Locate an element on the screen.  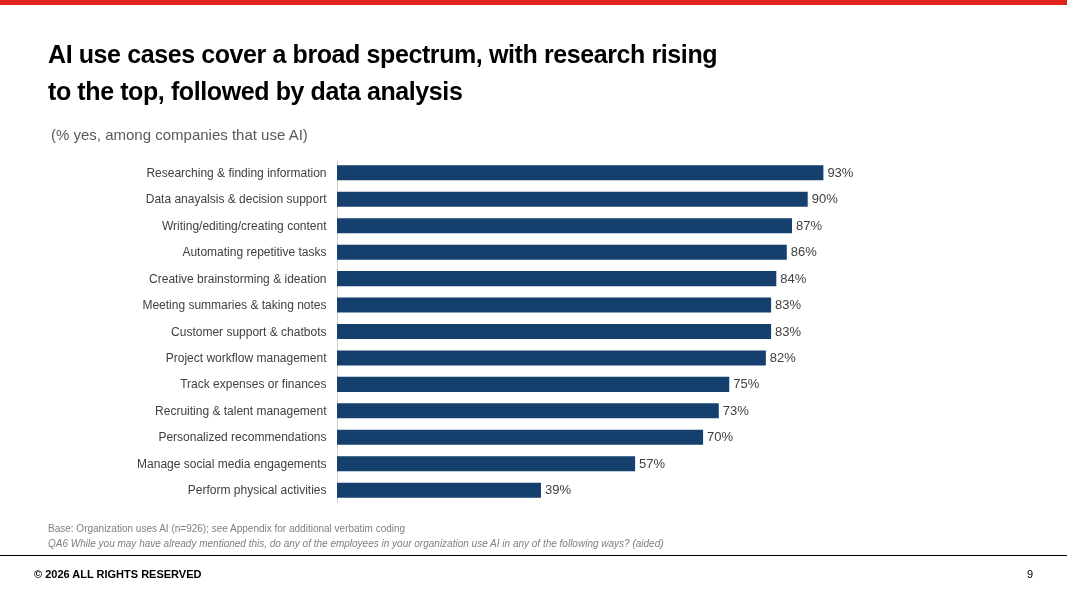
y-tick-label: Track expenses or finances is located at coordinates (253, 384).